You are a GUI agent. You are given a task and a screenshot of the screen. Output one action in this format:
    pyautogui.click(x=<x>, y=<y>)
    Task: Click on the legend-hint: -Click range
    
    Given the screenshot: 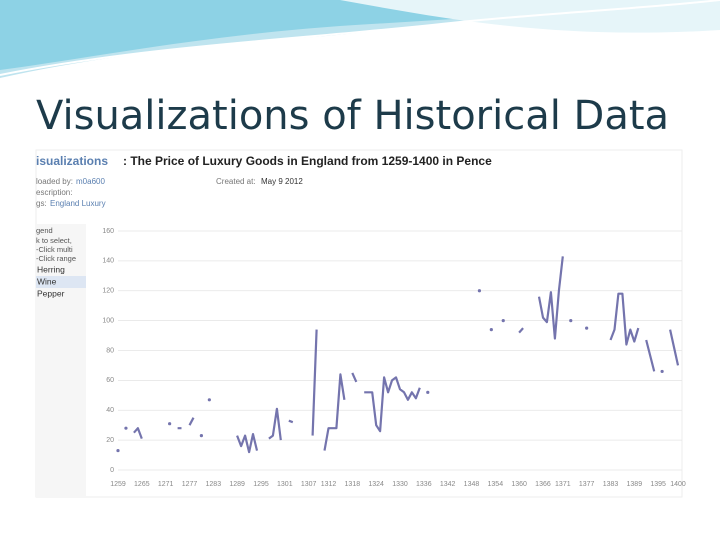 What is the action you would take?
    pyautogui.click(x=56, y=258)
    